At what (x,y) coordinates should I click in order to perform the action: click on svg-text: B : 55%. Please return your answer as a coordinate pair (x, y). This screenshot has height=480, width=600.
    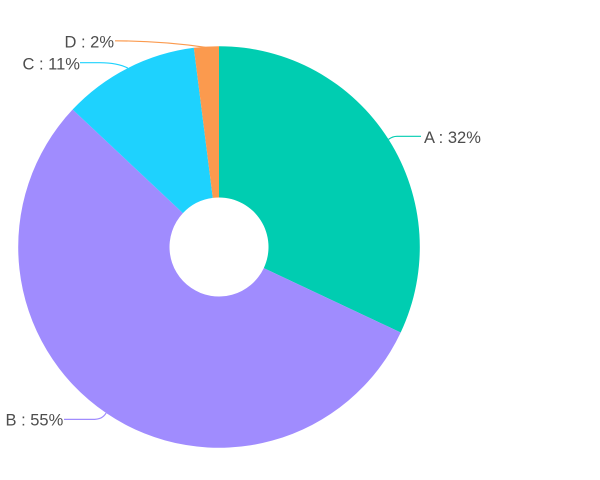
    Looking at the image, I should click on (35, 420).